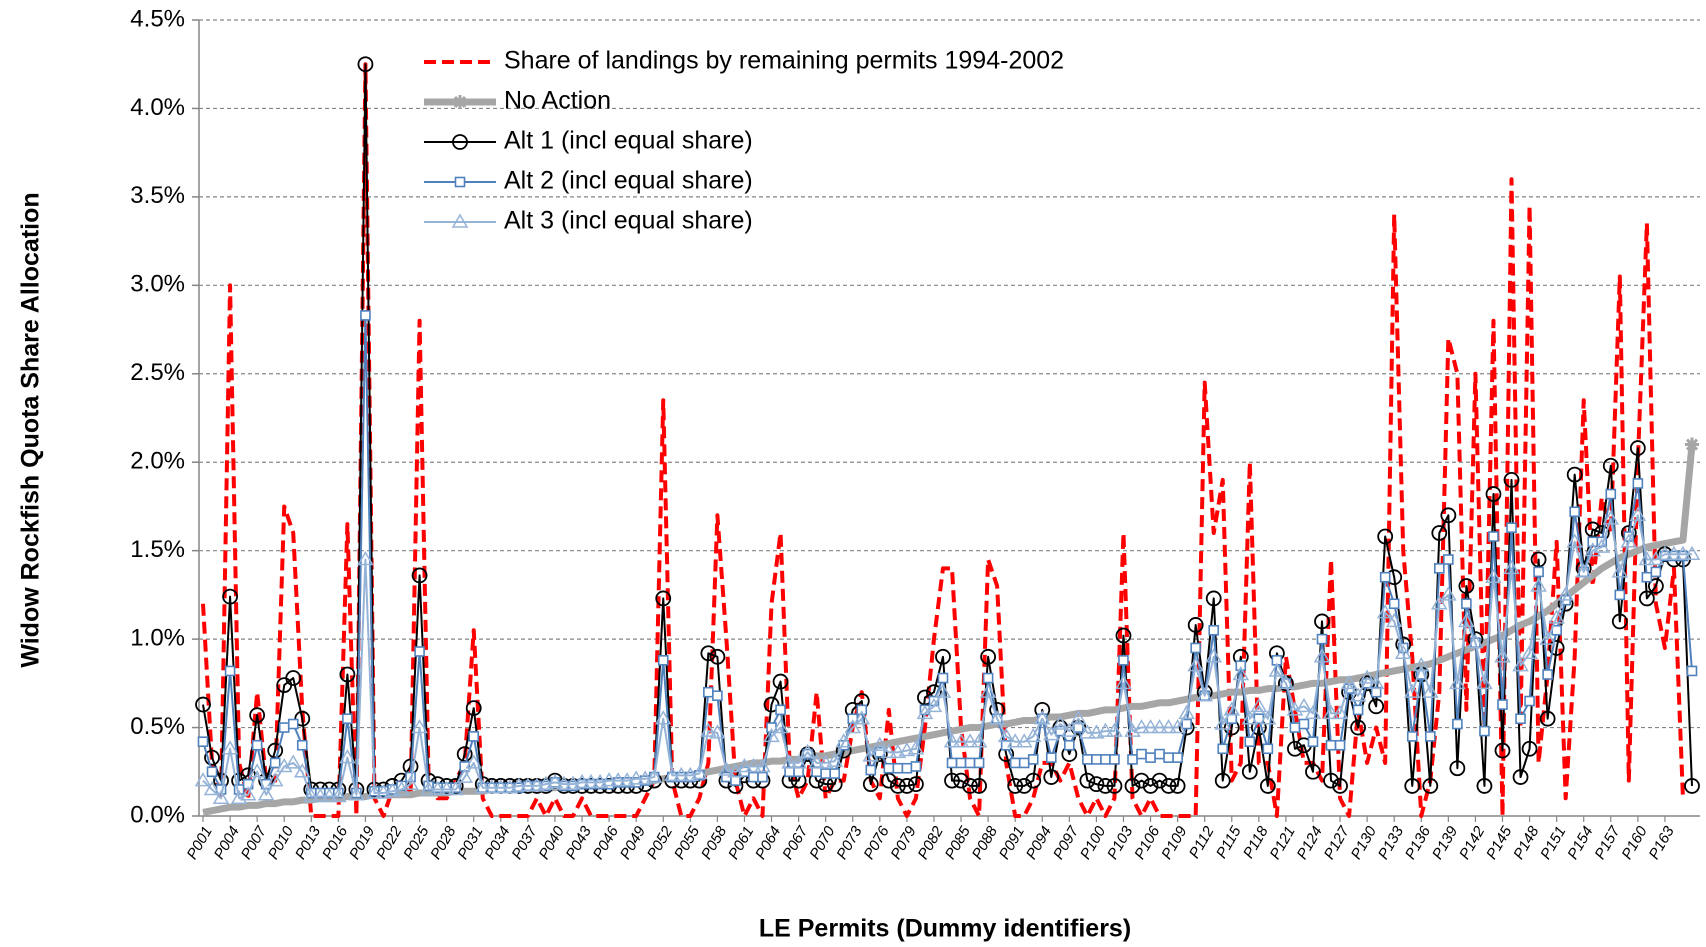  What do you see at coordinates (1174, 842) in the screenshot?
I see `x-tick-label: P109` at bounding box center [1174, 842].